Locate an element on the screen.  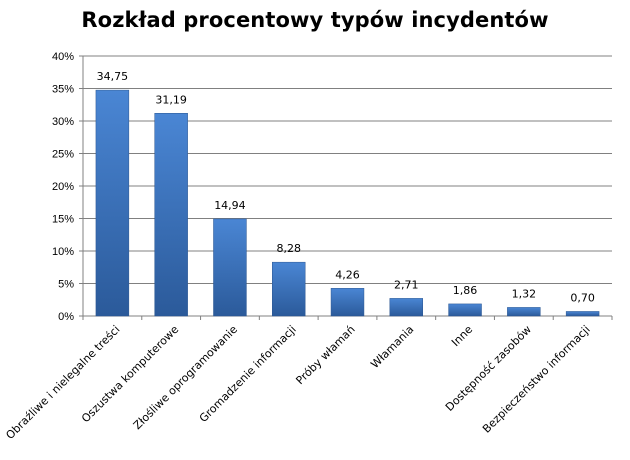
y-tick-label: 35% is located at coordinates (63, 90).